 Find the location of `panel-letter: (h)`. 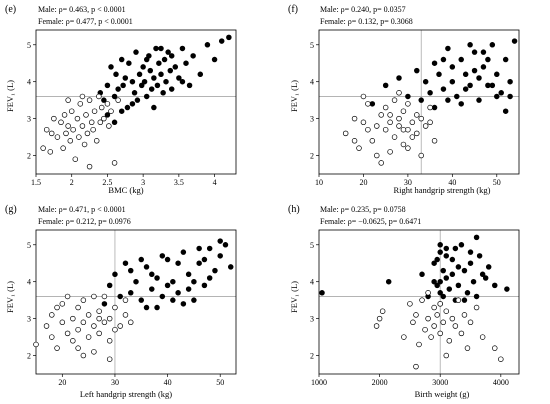

panel-letter: (h) is located at coordinates (294, 209).